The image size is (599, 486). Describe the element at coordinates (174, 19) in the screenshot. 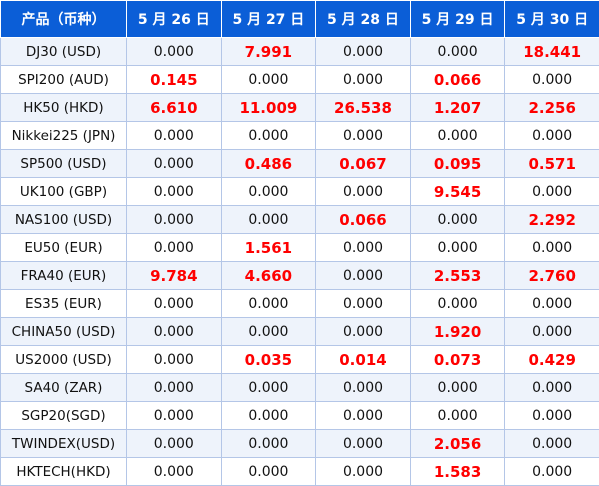

I see `header-date-may-26: 5 月 26 日` at that location.